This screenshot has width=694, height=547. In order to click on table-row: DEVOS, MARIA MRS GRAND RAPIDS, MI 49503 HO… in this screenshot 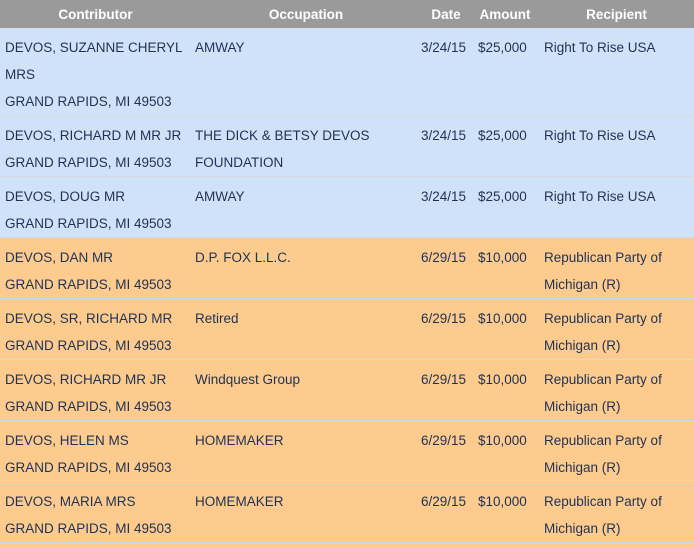, I will do `click(347, 512)`.